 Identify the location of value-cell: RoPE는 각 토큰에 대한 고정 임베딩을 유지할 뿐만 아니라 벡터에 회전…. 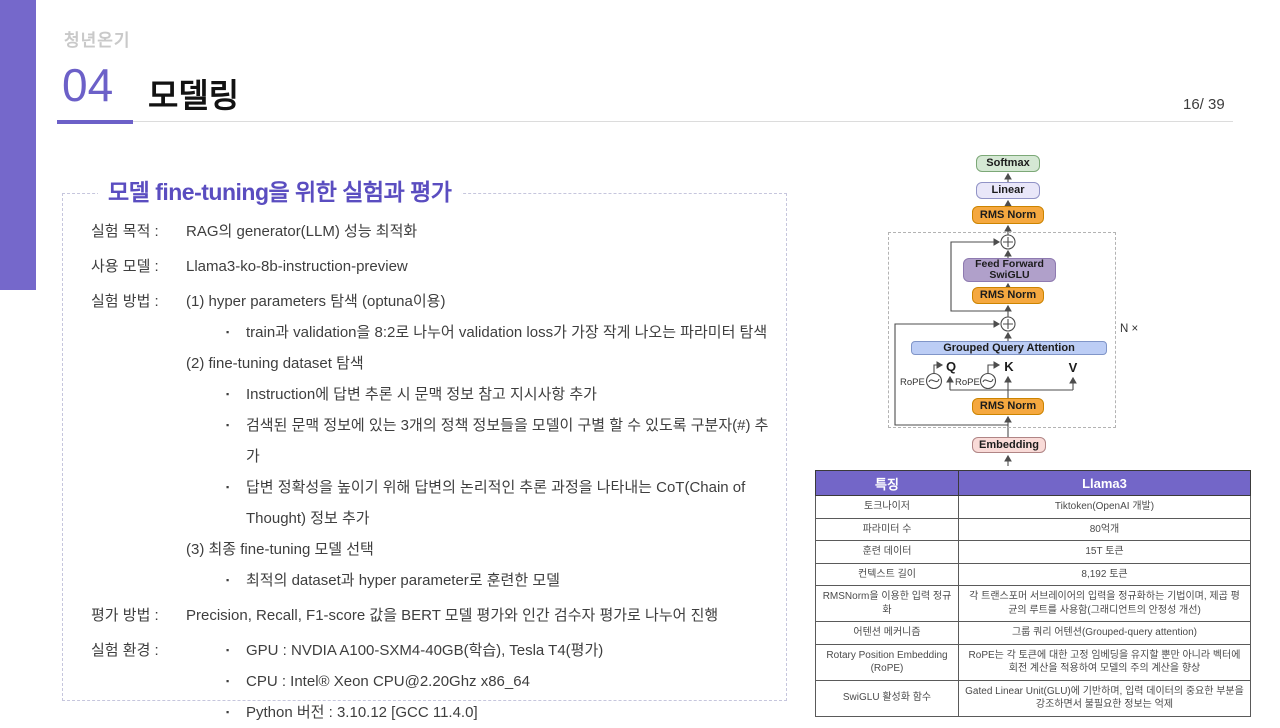
(1104, 662).